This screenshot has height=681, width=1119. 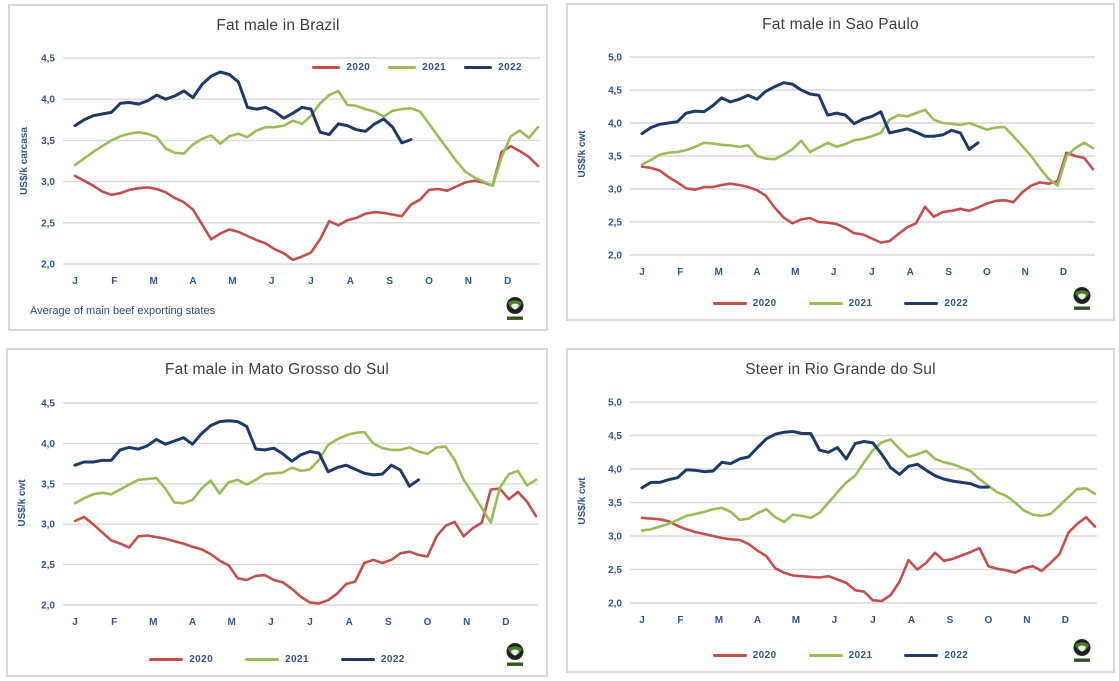 I want to click on series-line-2020, so click(x=306, y=203).